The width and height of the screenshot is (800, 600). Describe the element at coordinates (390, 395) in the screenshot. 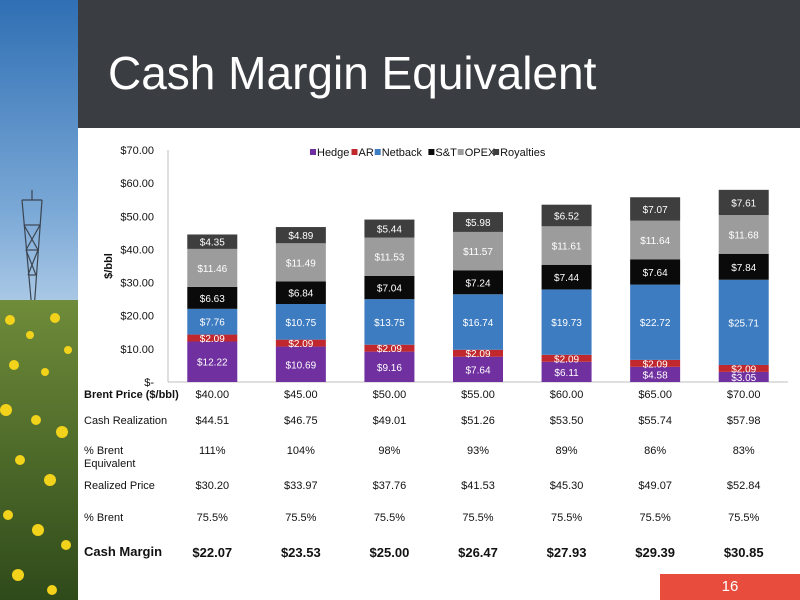

I see `x-tick-label: $50.00` at that location.